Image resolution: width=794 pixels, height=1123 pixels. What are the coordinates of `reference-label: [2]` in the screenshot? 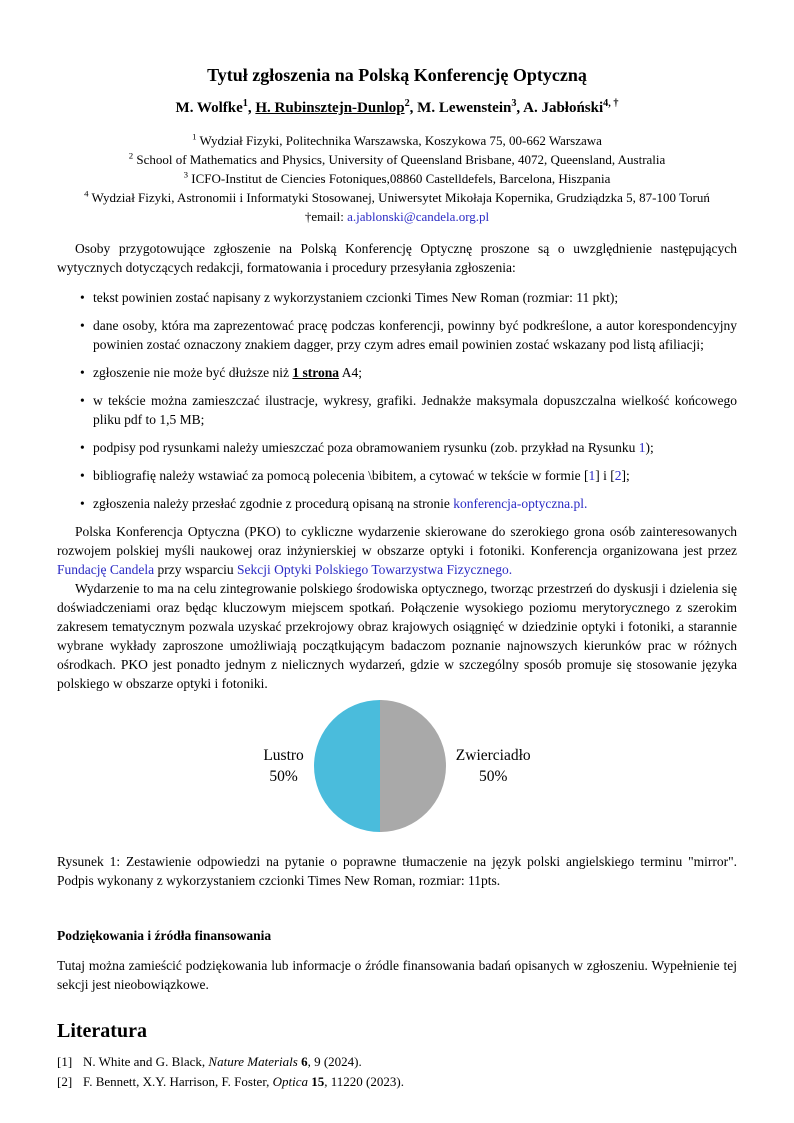 It's located at (65, 1081).